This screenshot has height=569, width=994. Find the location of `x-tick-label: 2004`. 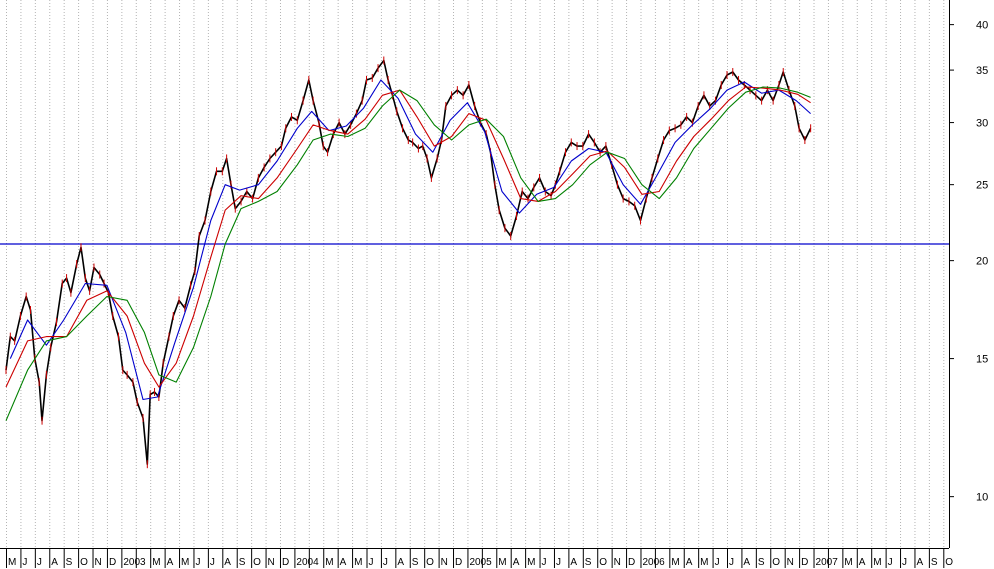

x-tick-label: 2004 is located at coordinates (307, 562).